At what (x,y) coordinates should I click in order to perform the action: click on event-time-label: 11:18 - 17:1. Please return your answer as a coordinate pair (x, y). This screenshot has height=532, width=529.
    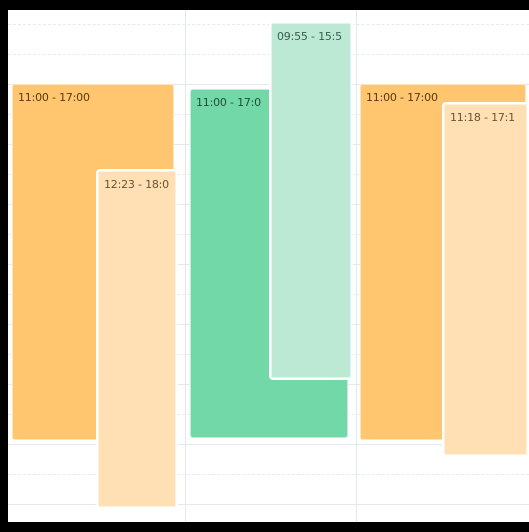
    Looking at the image, I should click on (482, 117).